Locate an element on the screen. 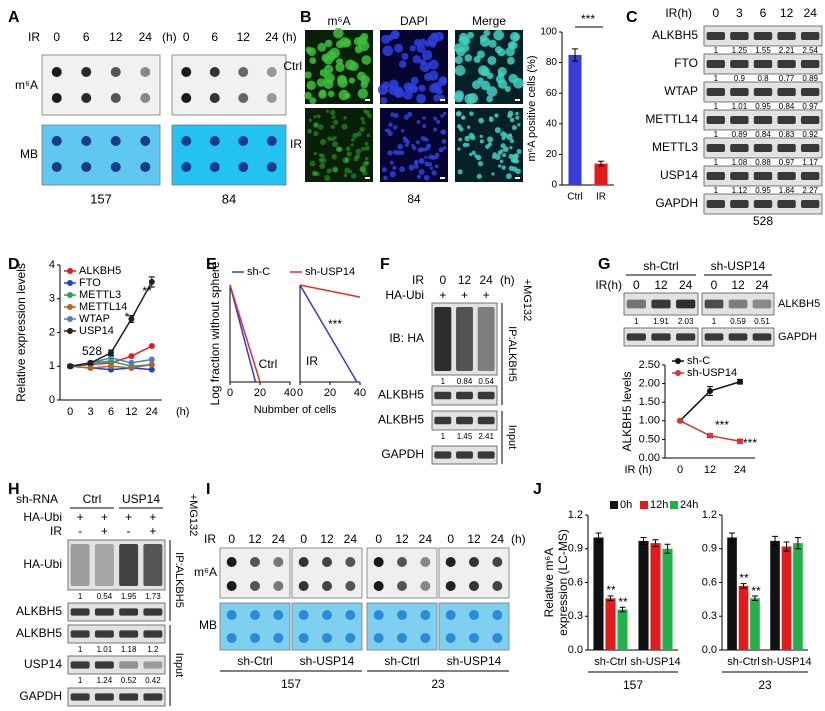  blot-label: METTL14 is located at coordinates (671, 119).